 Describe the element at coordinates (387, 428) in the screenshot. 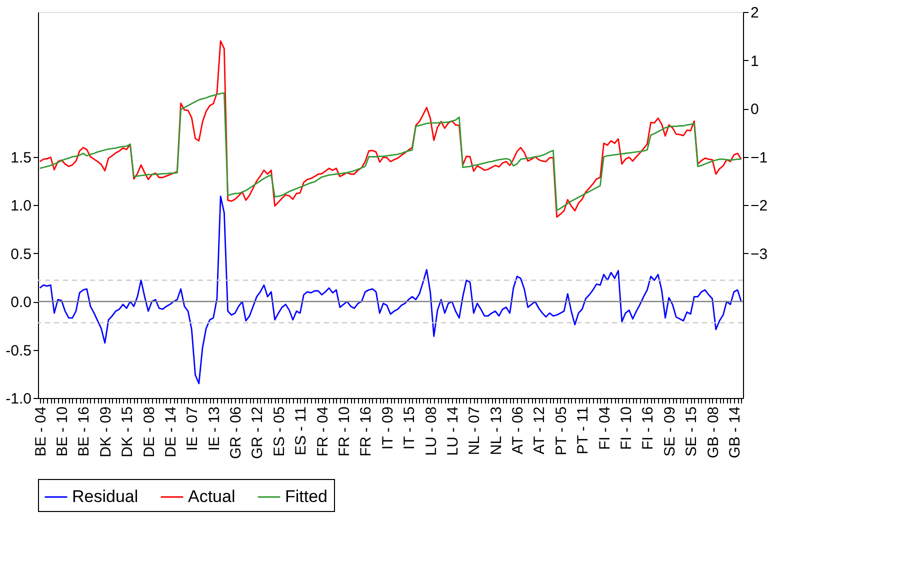

I see `x-tick-label: IT - 09` at that location.